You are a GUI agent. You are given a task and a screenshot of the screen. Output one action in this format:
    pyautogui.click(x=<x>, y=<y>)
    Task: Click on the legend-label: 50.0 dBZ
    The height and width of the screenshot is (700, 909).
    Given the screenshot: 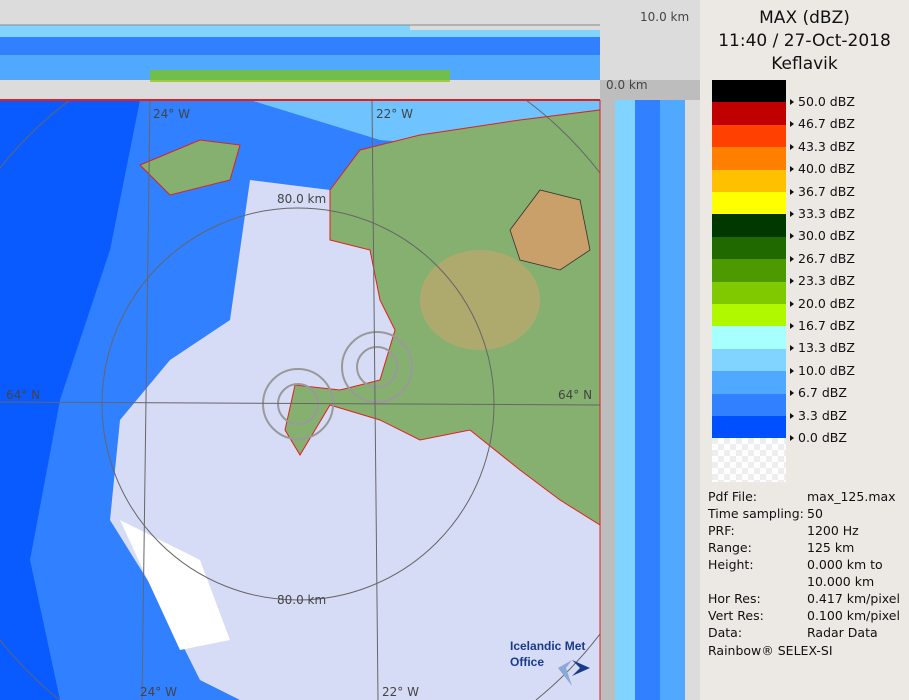 What is the action you would take?
    pyautogui.click(x=822, y=101)
    